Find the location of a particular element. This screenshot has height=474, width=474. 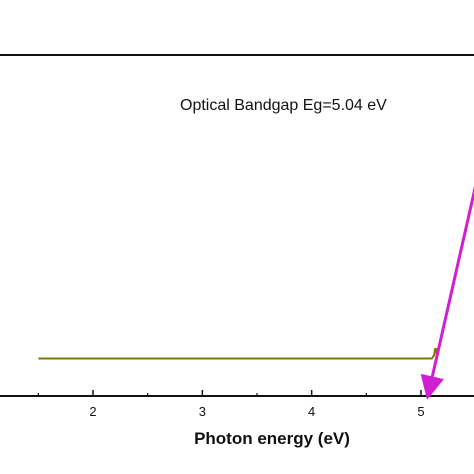

fit-layer is located at coordinates (447, 293).